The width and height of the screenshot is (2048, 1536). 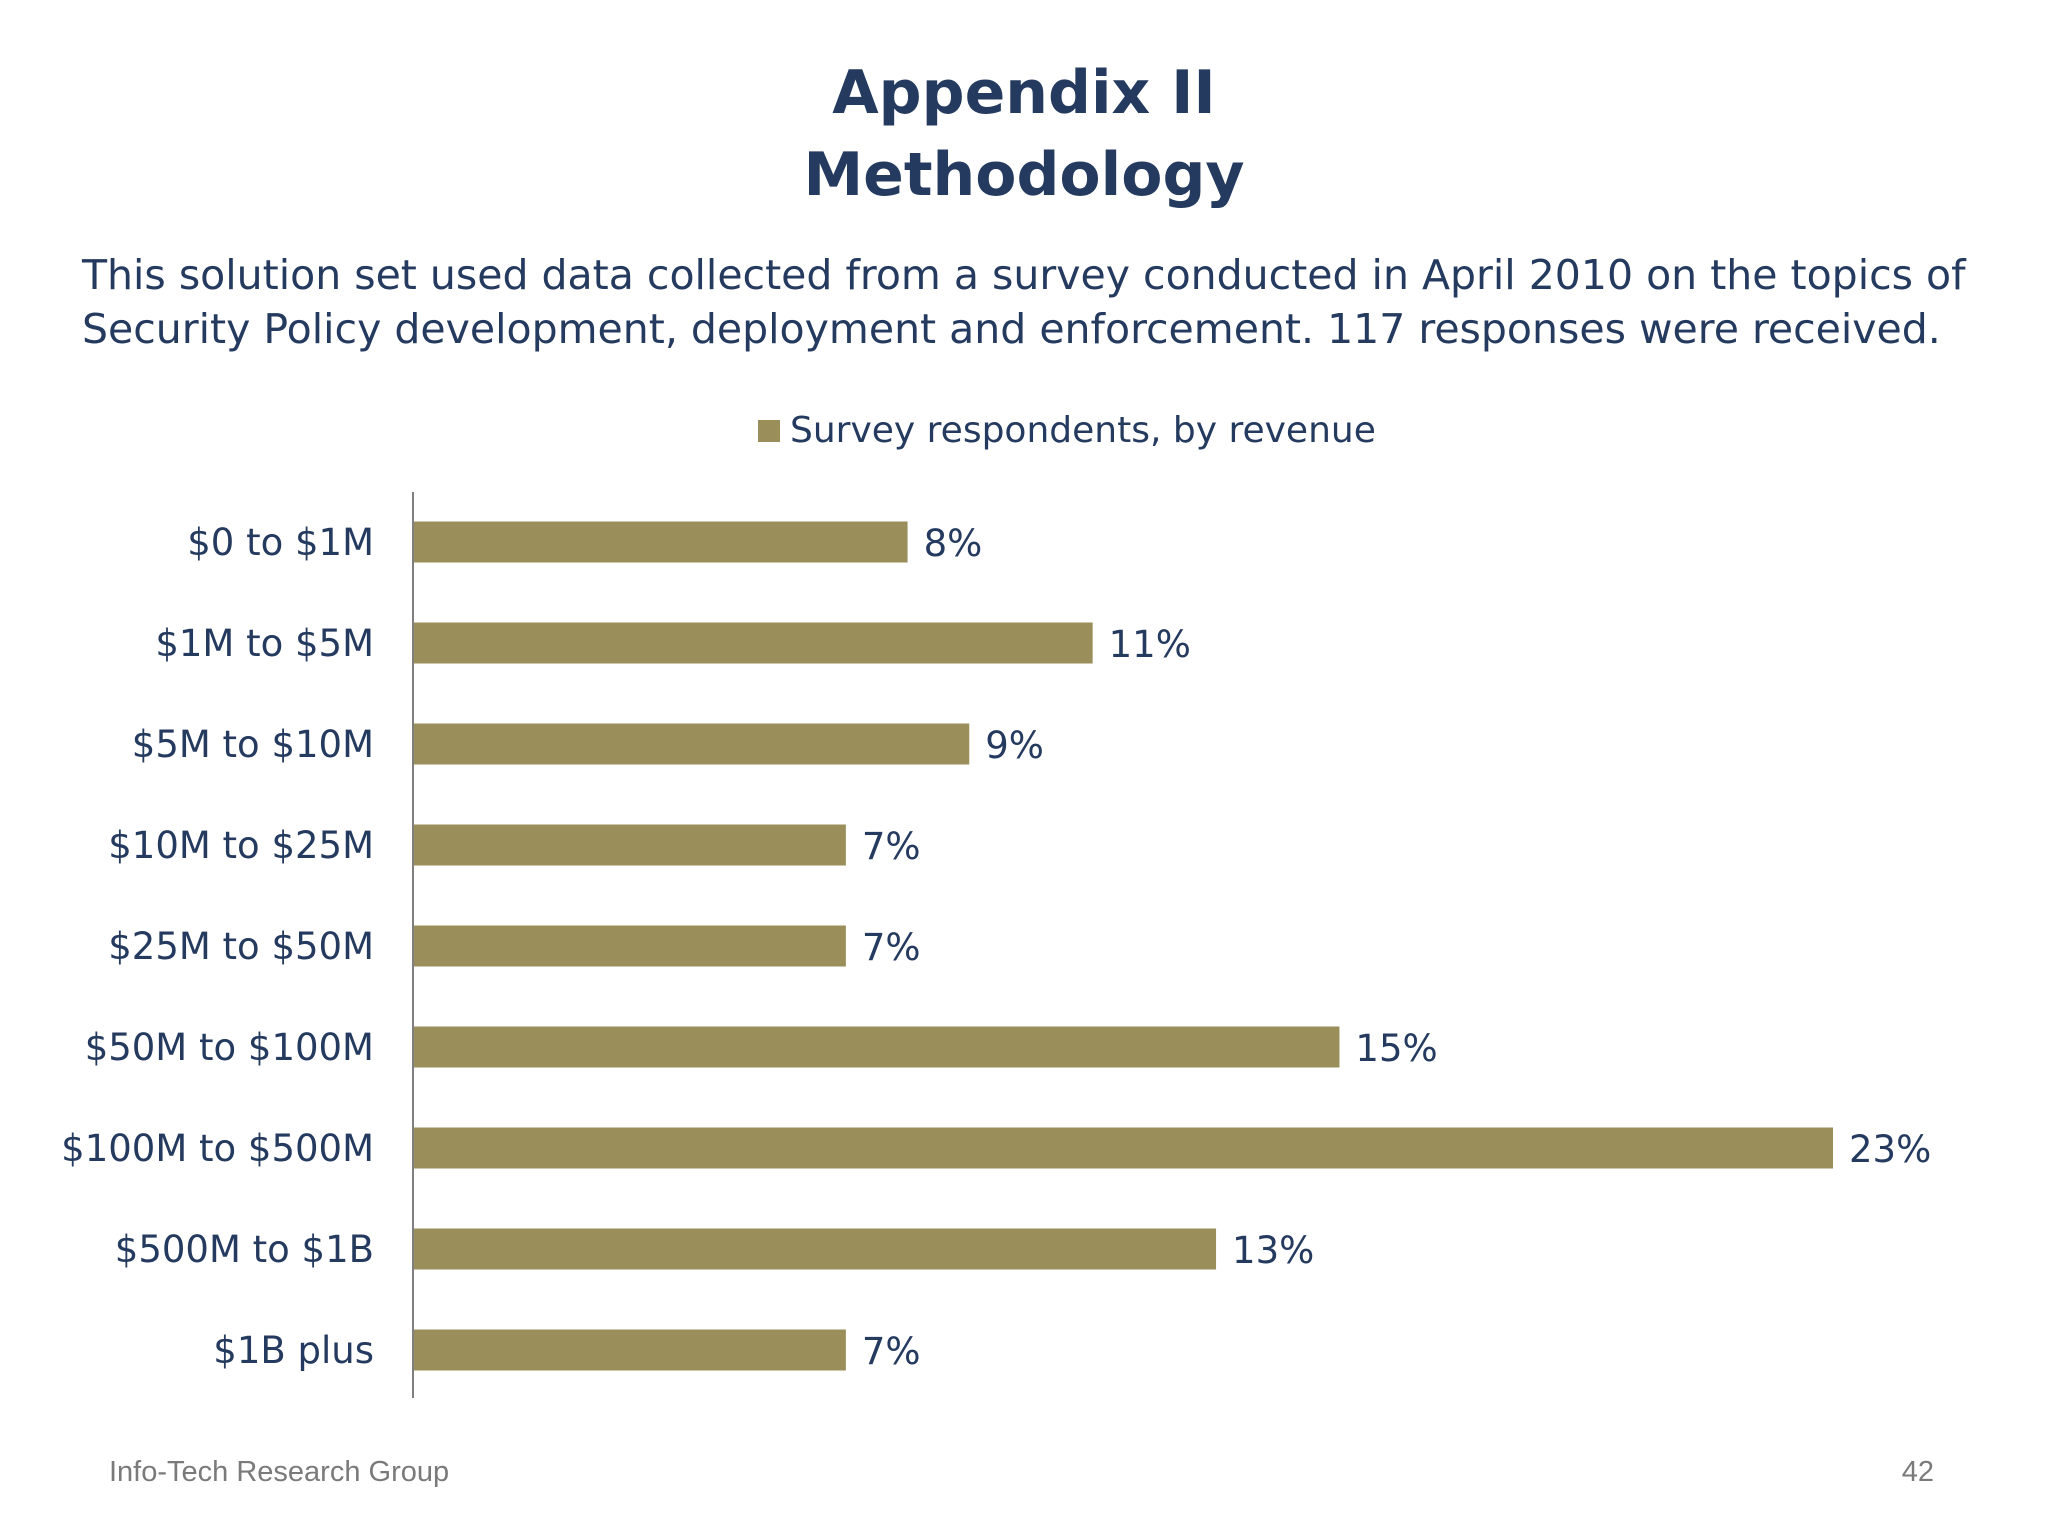 I want to click on category-label: $0 to $1M, so click(x=280, y=542).